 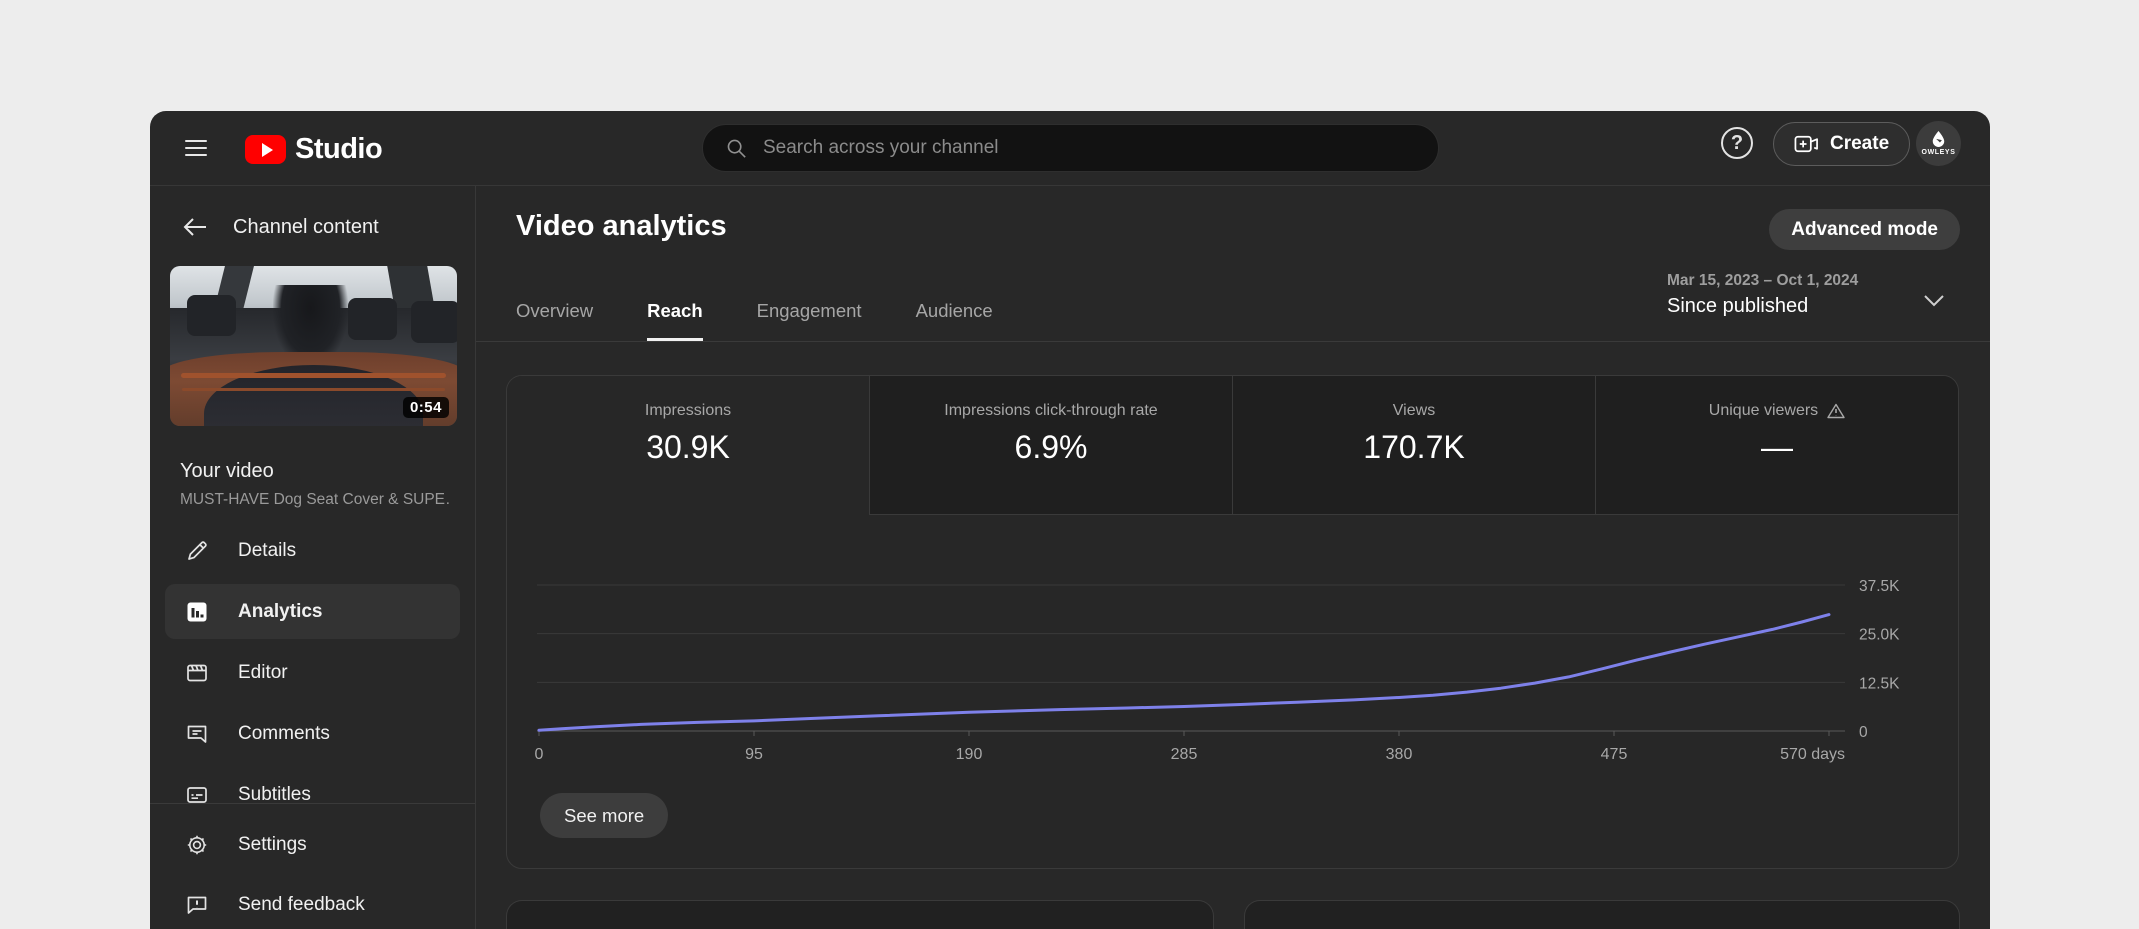 I want to click on y-tick-label: 37.5K, so click(x=1879, y=586).